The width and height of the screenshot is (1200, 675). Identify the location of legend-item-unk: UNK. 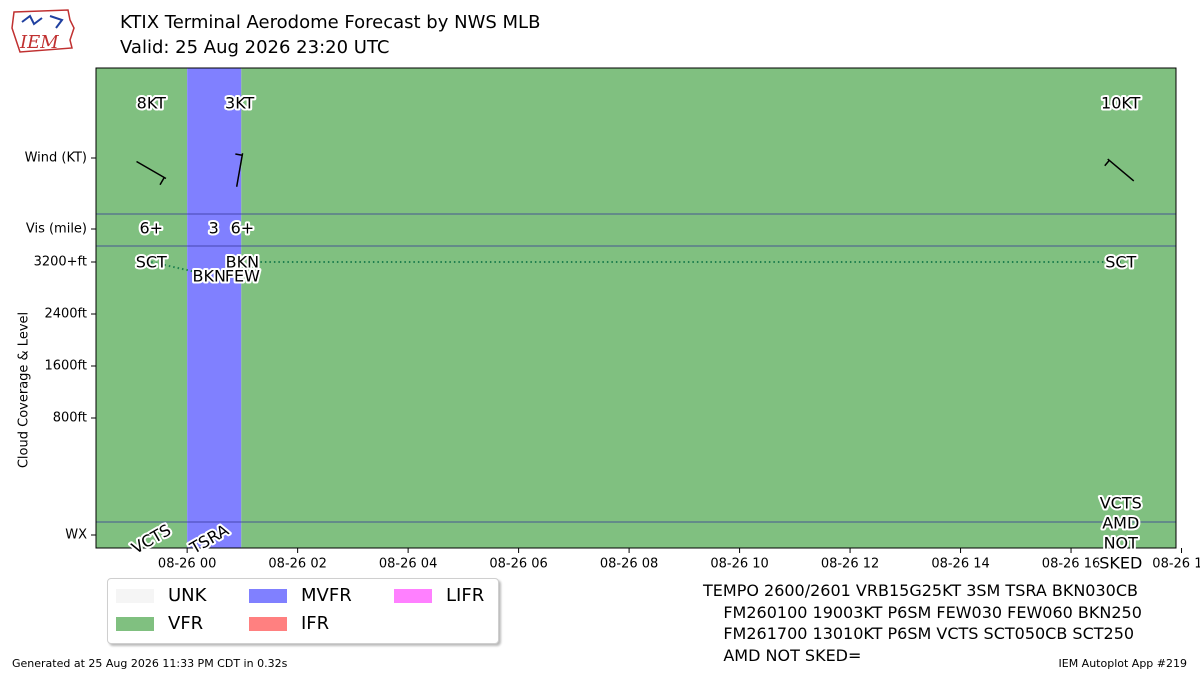
(161, 595).